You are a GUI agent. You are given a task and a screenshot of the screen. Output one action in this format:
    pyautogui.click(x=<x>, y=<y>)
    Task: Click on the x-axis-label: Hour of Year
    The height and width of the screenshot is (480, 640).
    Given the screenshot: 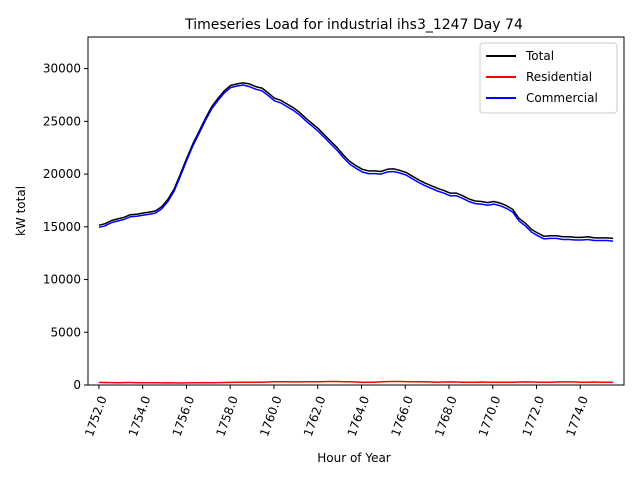 What is the action you would take?
    pyautogui.click(x=354, y=458)
    